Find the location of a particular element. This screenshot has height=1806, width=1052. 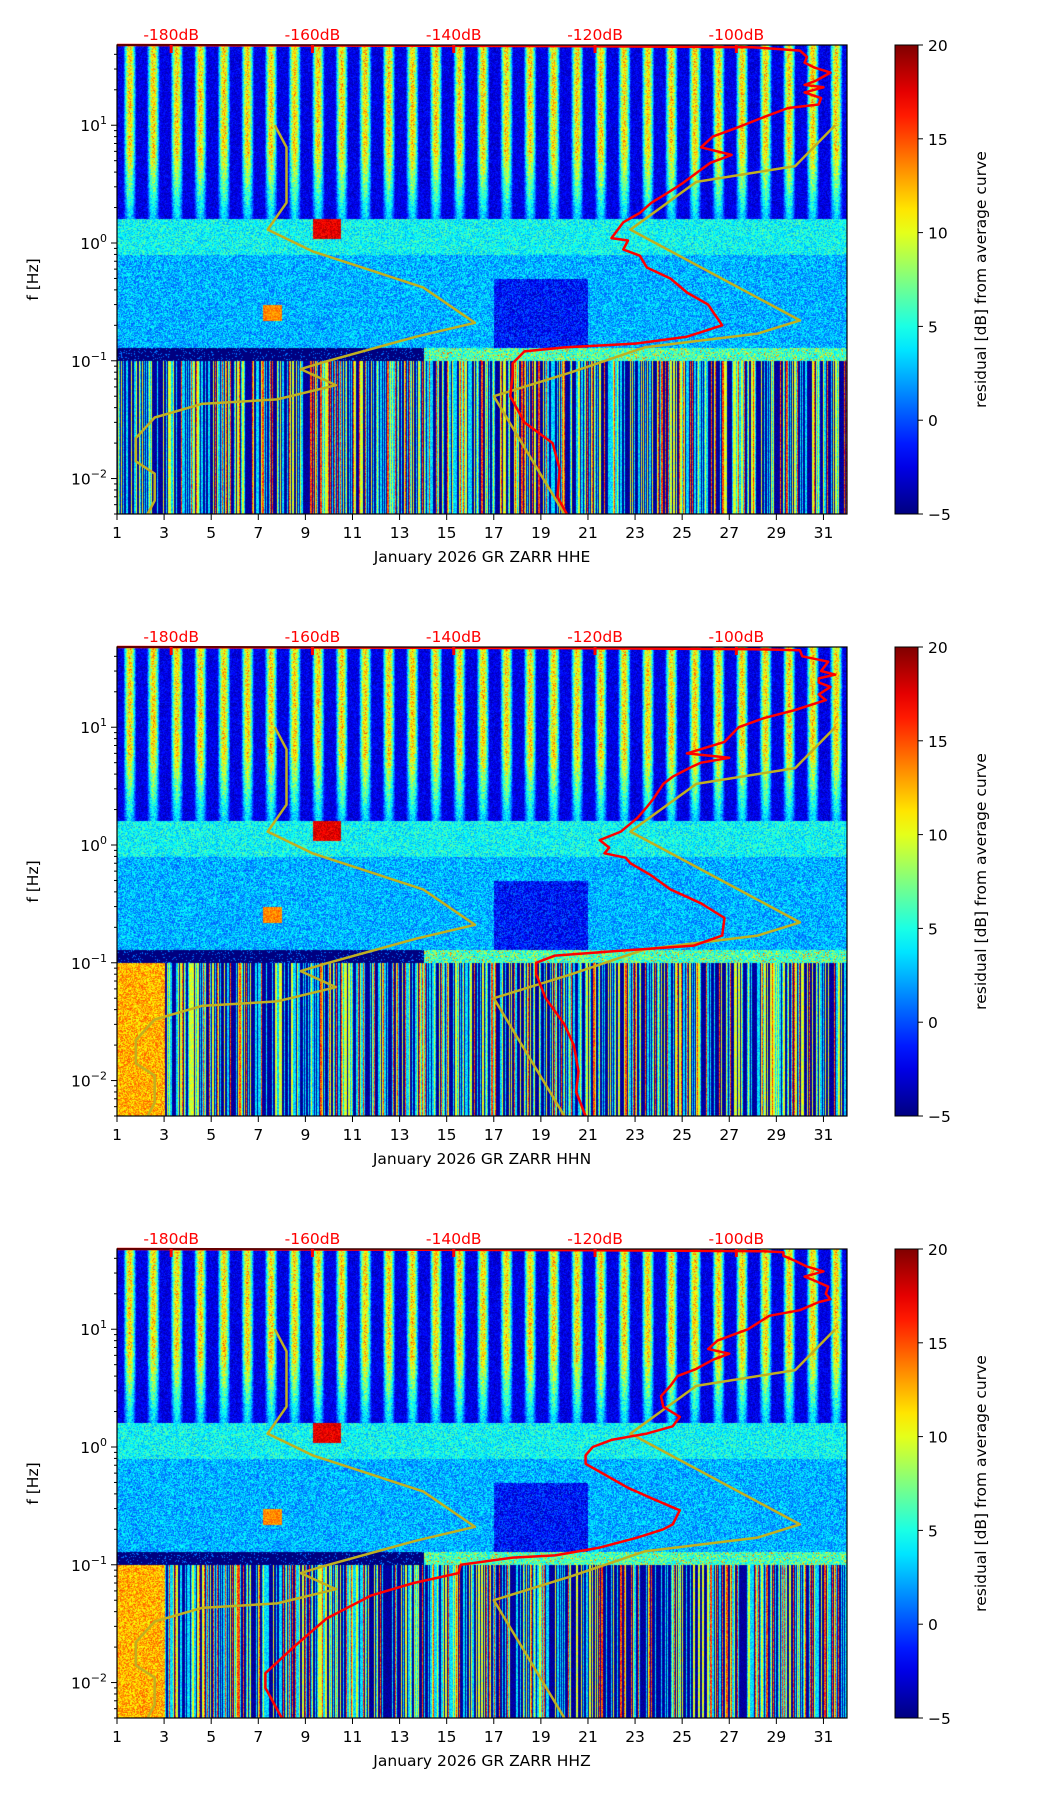

x-tick-label: 29 is located at coordinates (776, 1135).